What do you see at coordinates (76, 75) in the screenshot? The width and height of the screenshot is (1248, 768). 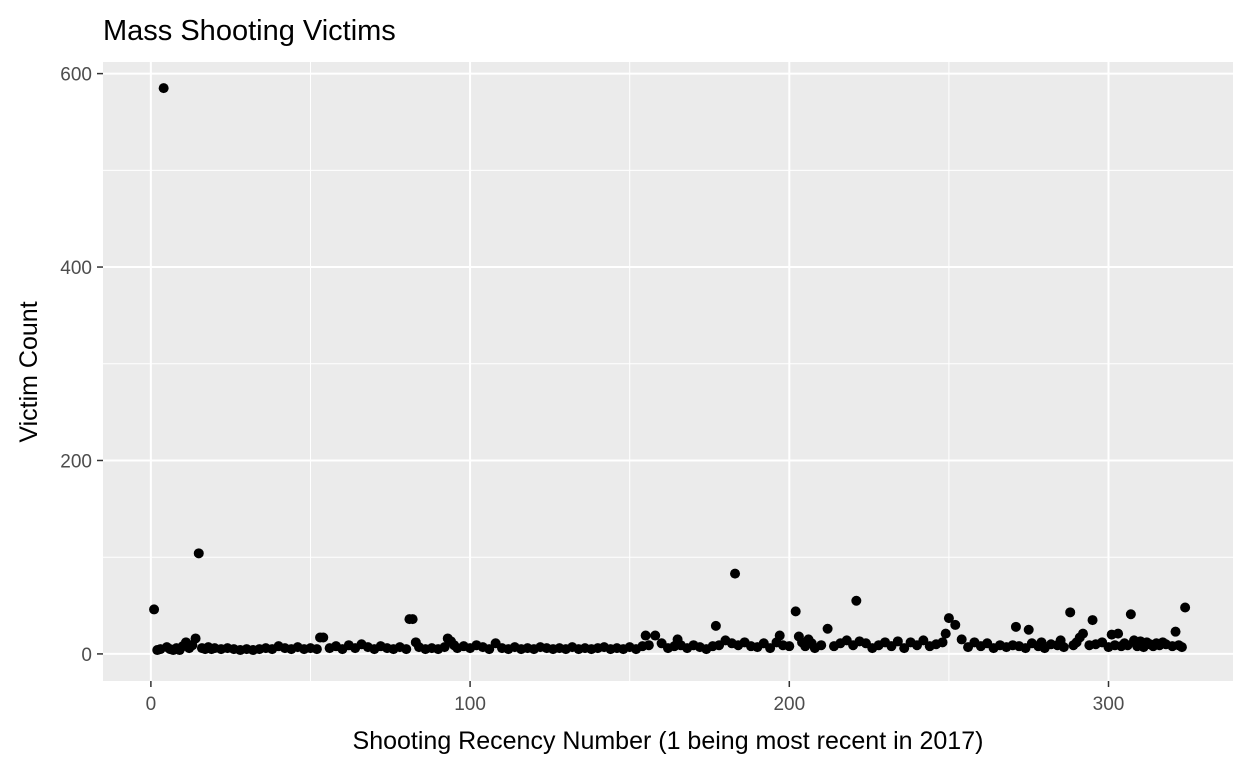 I see `y-tick-label: 600` at bounding box center [76, 75].